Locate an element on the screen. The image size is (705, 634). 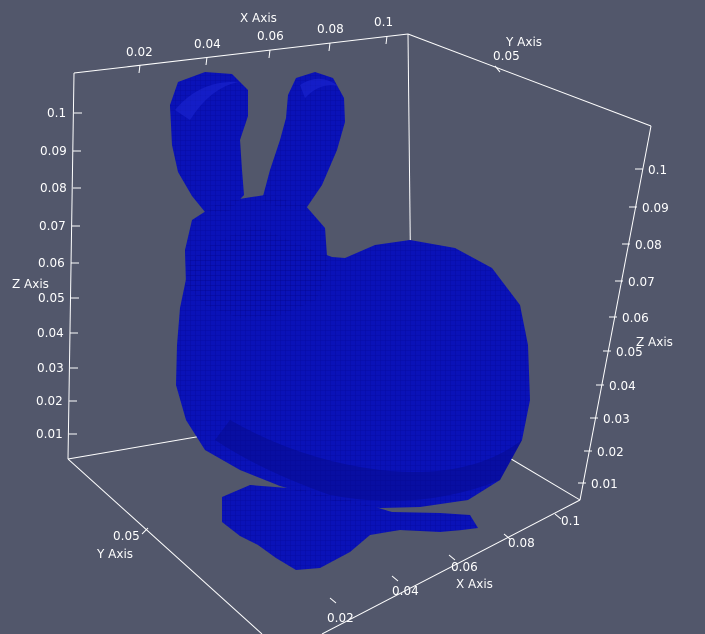
x-axis-top-labels: 0.02 0.04 0.06 0.08 0.1 is located at coordinates (259, 37).